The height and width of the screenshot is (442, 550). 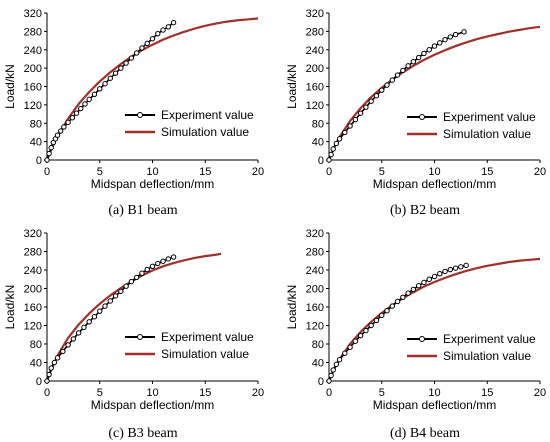 What do you see at coordinates (425, 433) in the screenshot?
I see `panel-caption: (d) B4 beam` at bounding box center [425, 433].